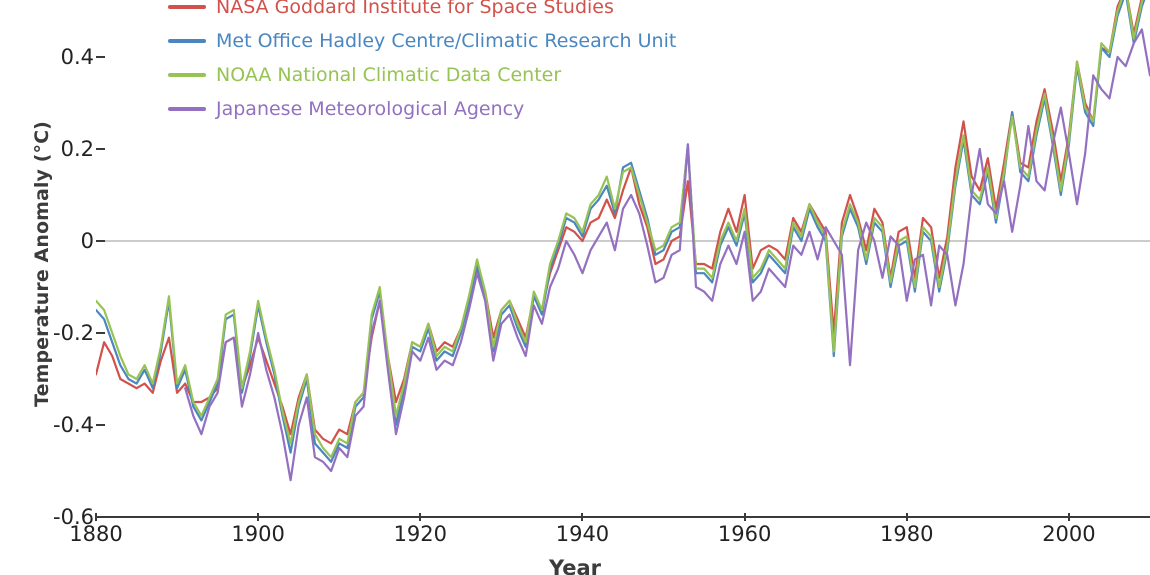 The image size is (1150, 575). What do you see at coordinates (420, 534) in the screenshot?
I see `x-tick-label: 1920` at bounding box center [420, 534].